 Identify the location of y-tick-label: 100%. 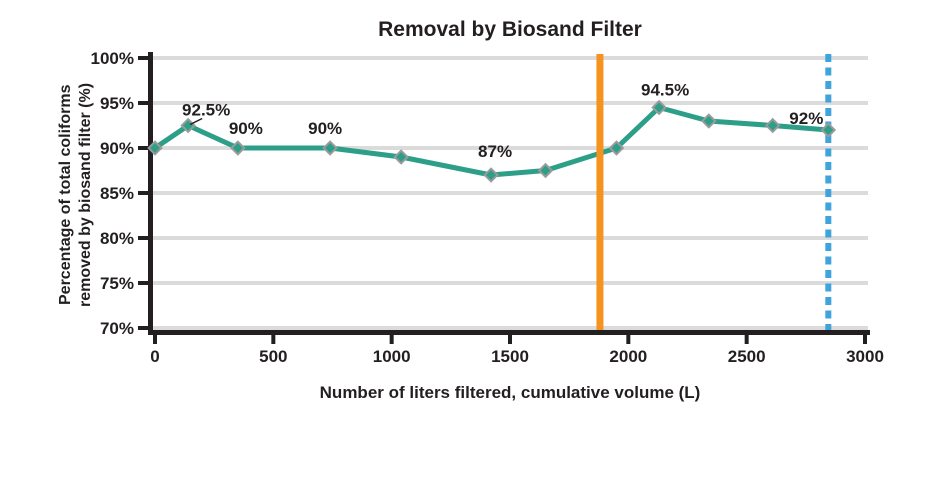
(112, 58).